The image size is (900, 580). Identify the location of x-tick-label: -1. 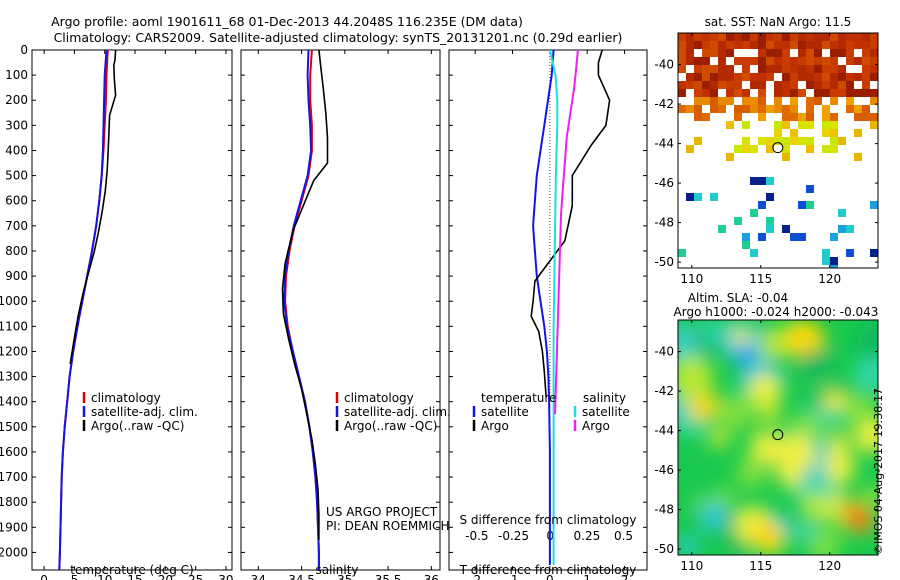
(513, 576).